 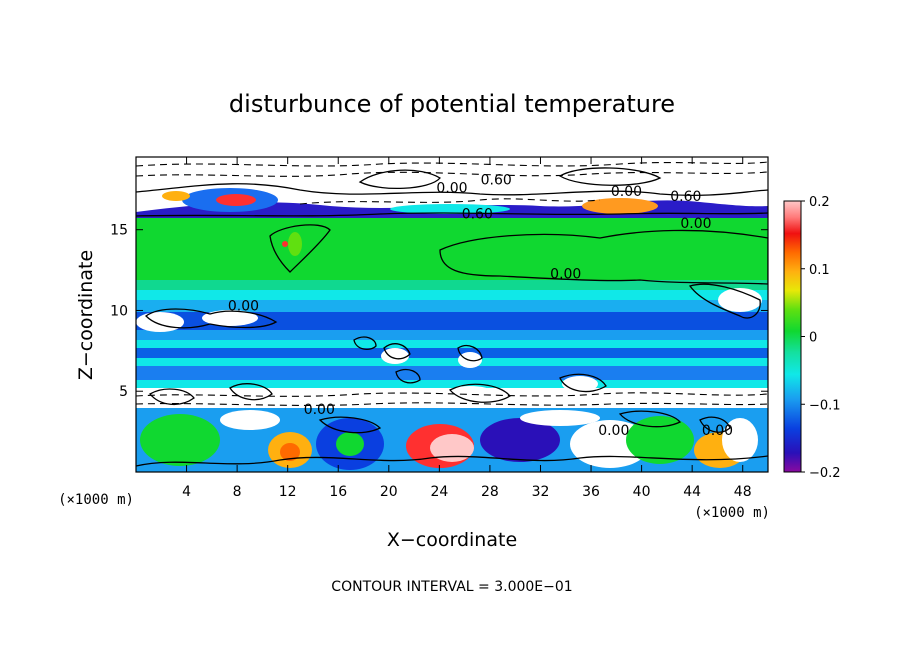 What do you see at coordinates (541, 492) in the screenshot?
I see `x-tick-label: 32` at bounding box center [541, 492].